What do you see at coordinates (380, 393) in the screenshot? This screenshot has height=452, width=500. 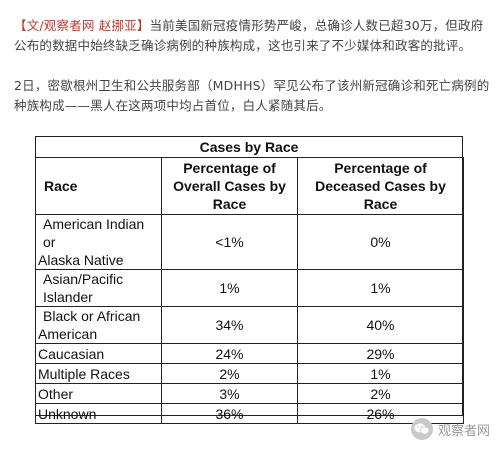 I see `deceased-cell: 2%` at bounding box center [380, 393].